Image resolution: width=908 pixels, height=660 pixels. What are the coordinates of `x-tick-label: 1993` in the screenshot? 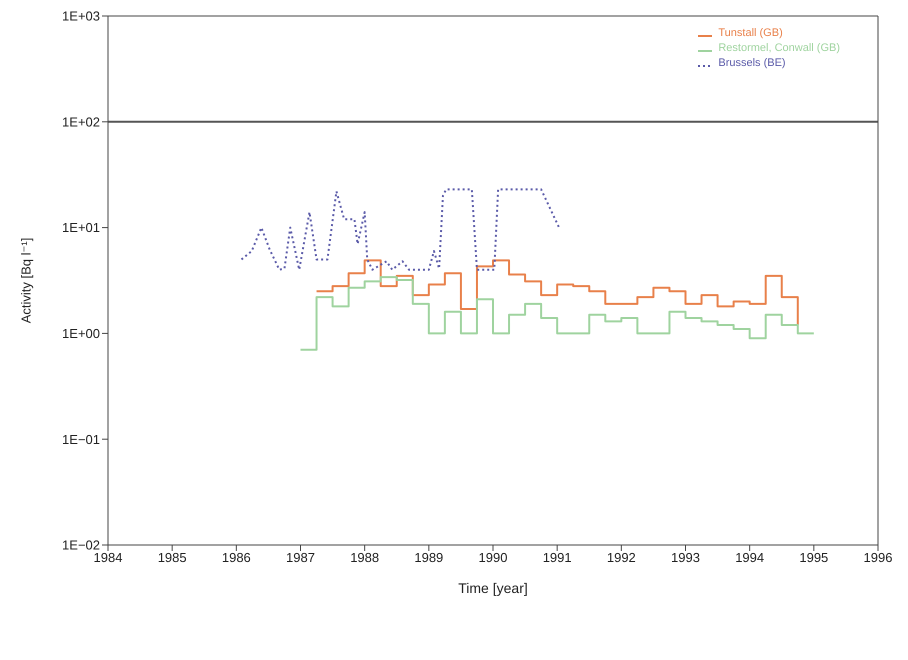 It's located at (685, 558).